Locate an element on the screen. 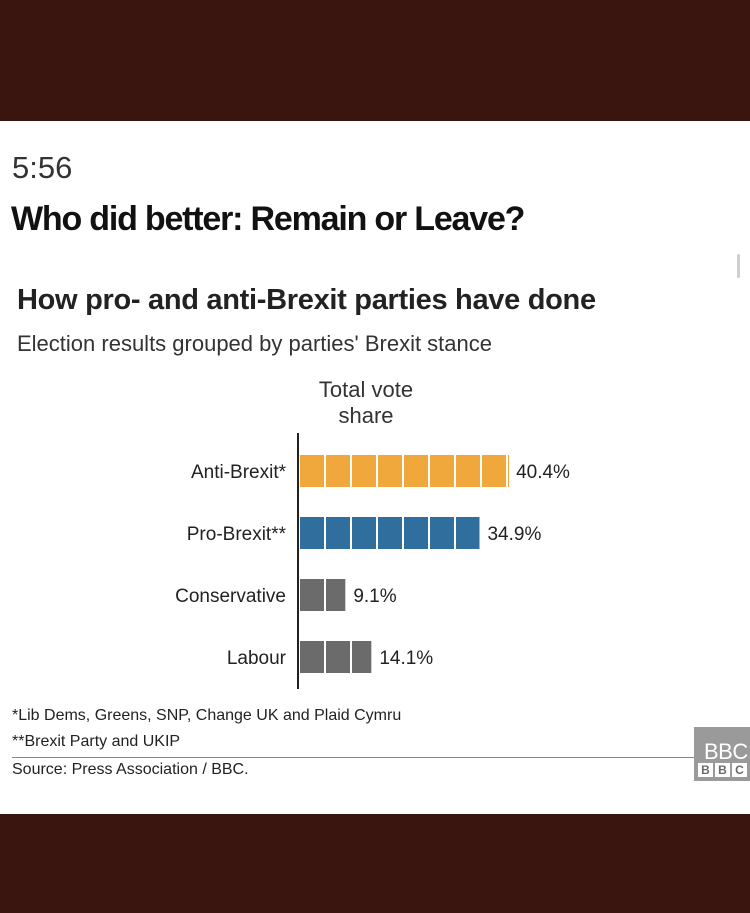  value-label: 14.1% is located at coordinates (406, 658).